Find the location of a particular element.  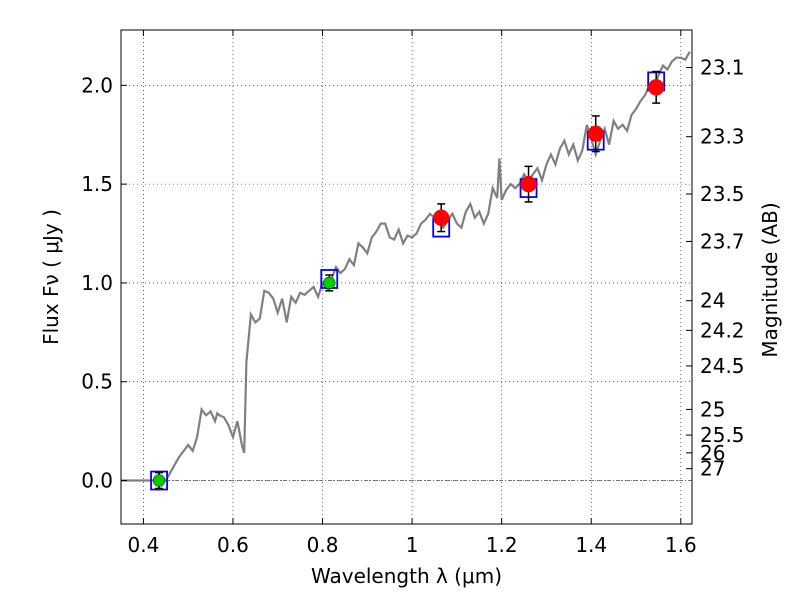

model-photometry-square is located at coordinates (159, 480).